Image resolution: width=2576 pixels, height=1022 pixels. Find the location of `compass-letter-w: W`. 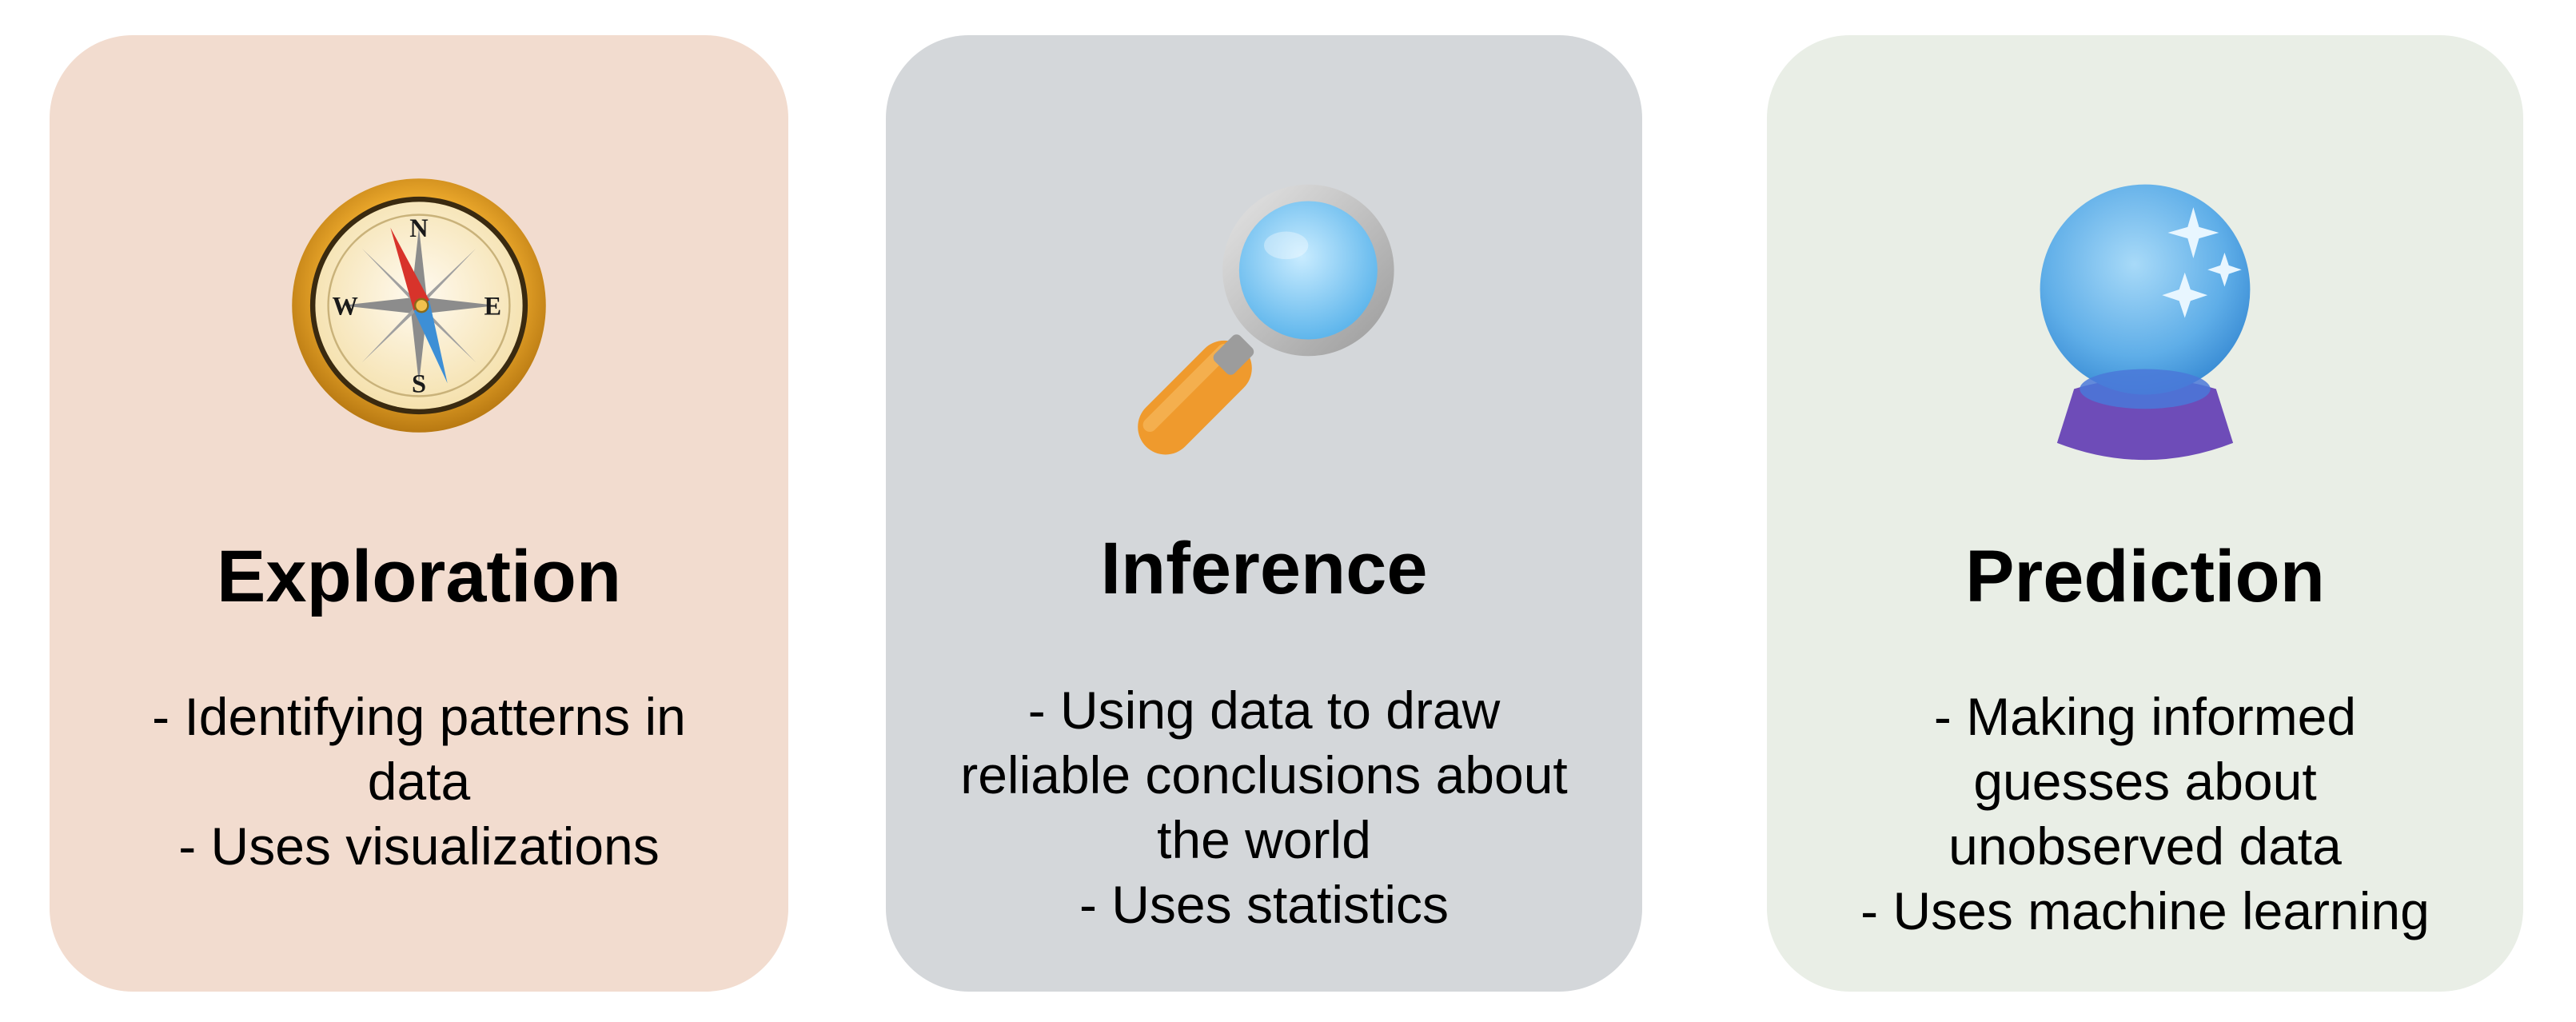

compass-letter-w: W is located at coordinates (345, 306).